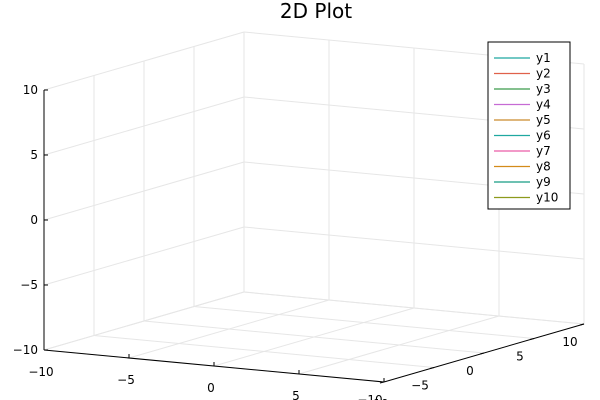  What do you see at coordinates (34, 155) in the screenshot?
I see `z-tick-label-3: 5` at bounding box center [34, 155].